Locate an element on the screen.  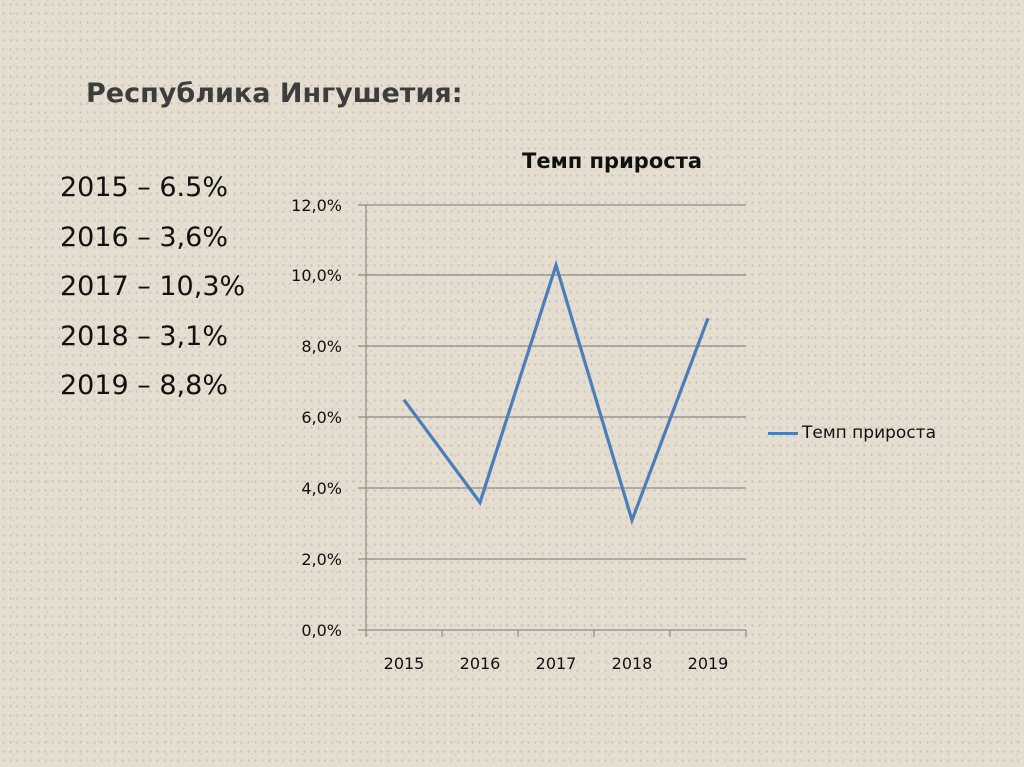
y-tick-label: 12,0% is located at coordinates (316, 205).